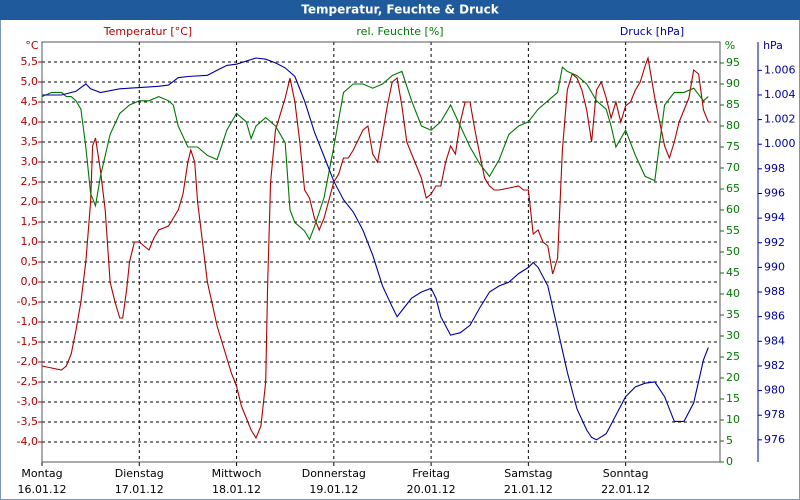 The height and width of the screenshot is (500, 800). Describe the element at coordinates (733, 356) in the screenshot. I see `y2-tick-label: 25` at that location.